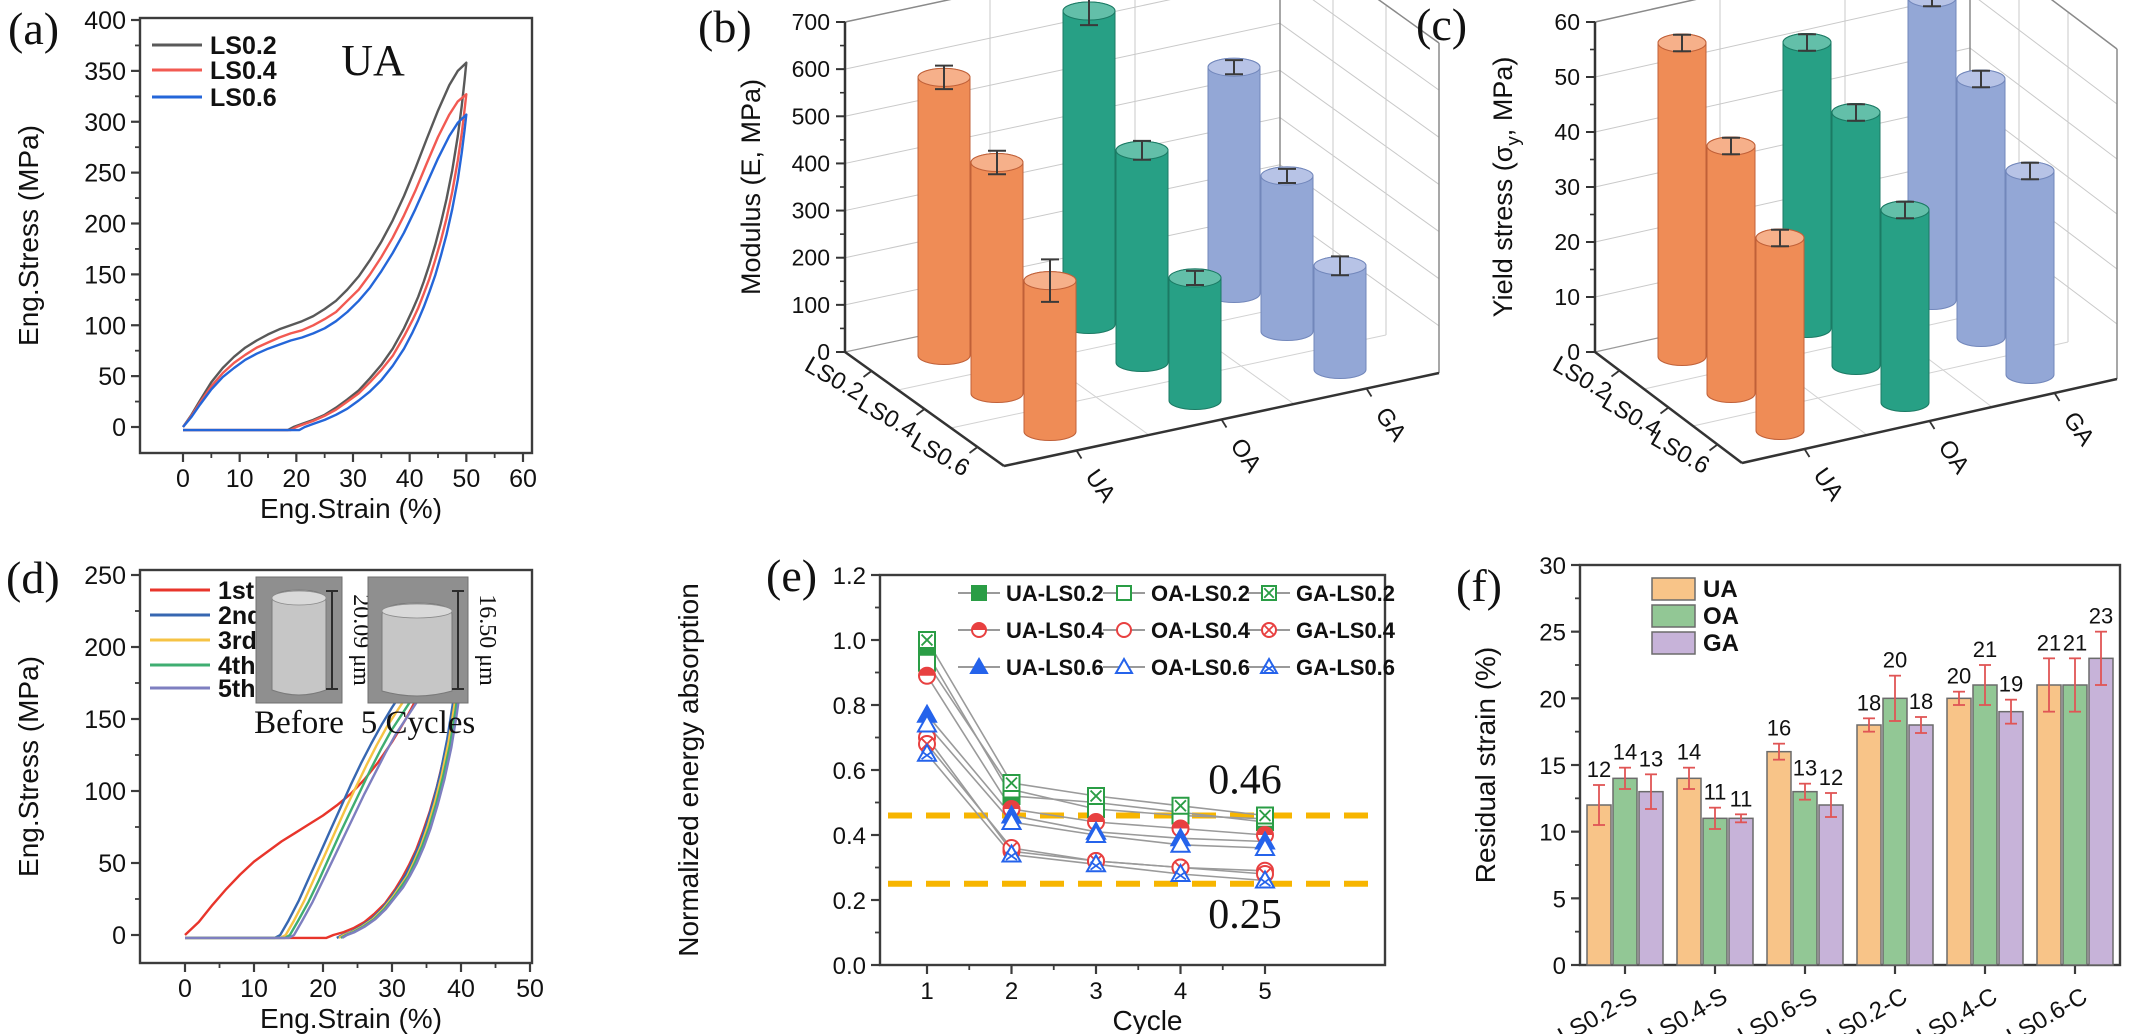  What do you see at coordinates (237, 689) in the screenshot?
I see `svg-text: 5th` at bounding box center [237, 689].